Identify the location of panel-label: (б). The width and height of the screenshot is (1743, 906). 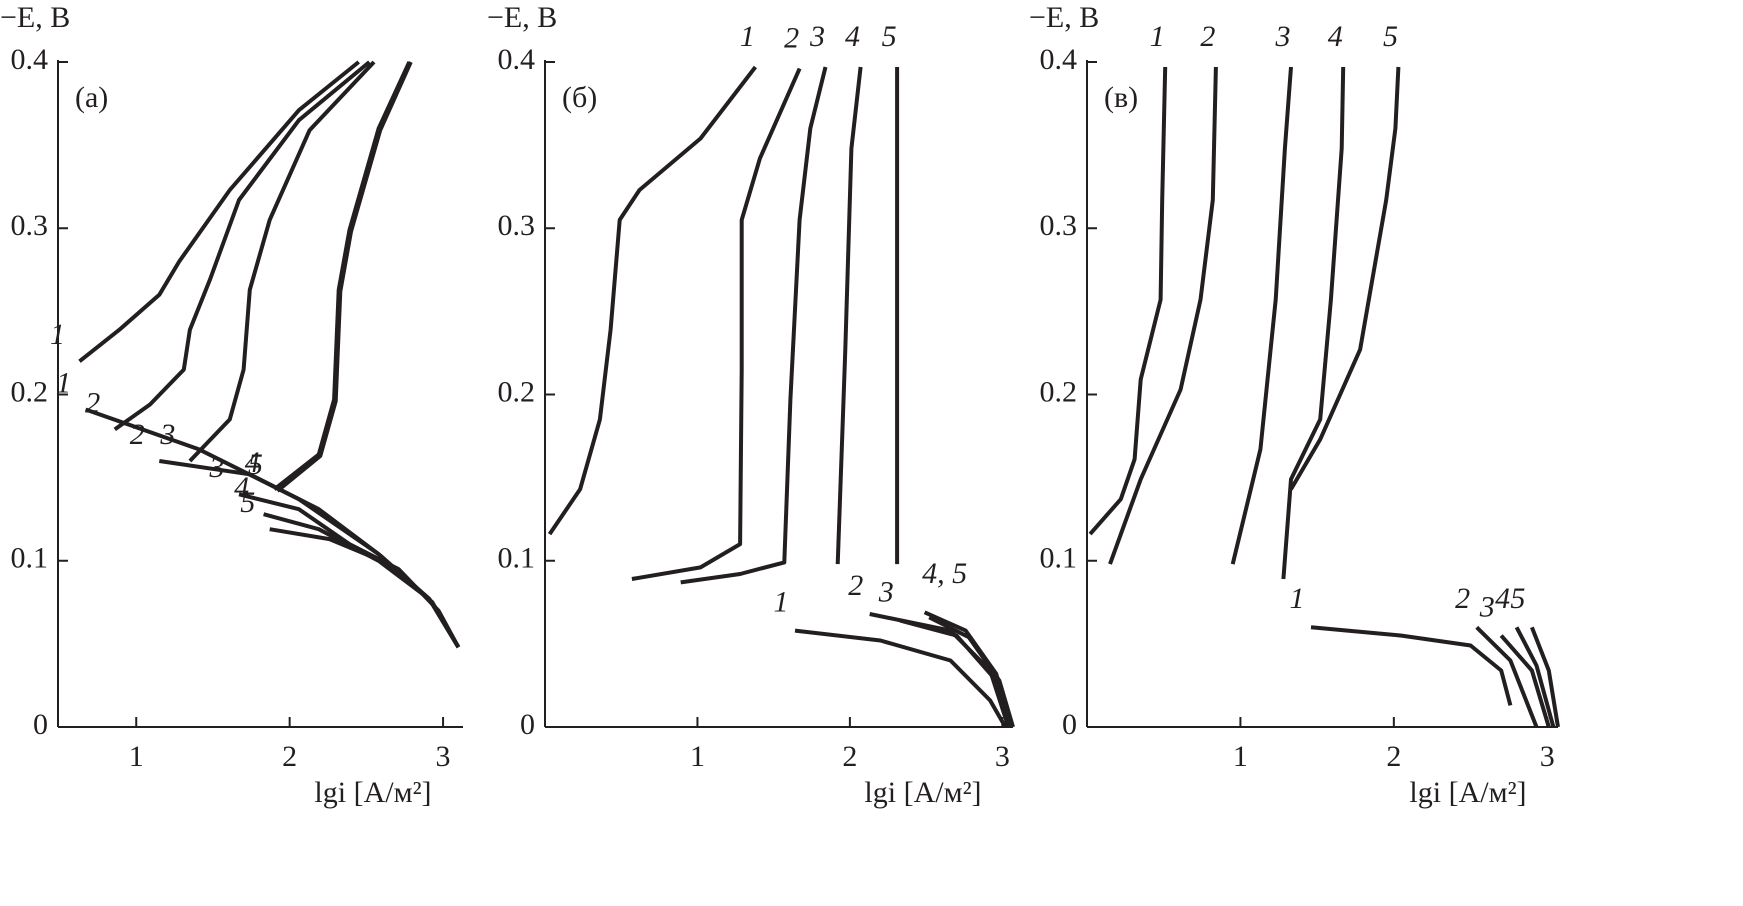
(579, 97).